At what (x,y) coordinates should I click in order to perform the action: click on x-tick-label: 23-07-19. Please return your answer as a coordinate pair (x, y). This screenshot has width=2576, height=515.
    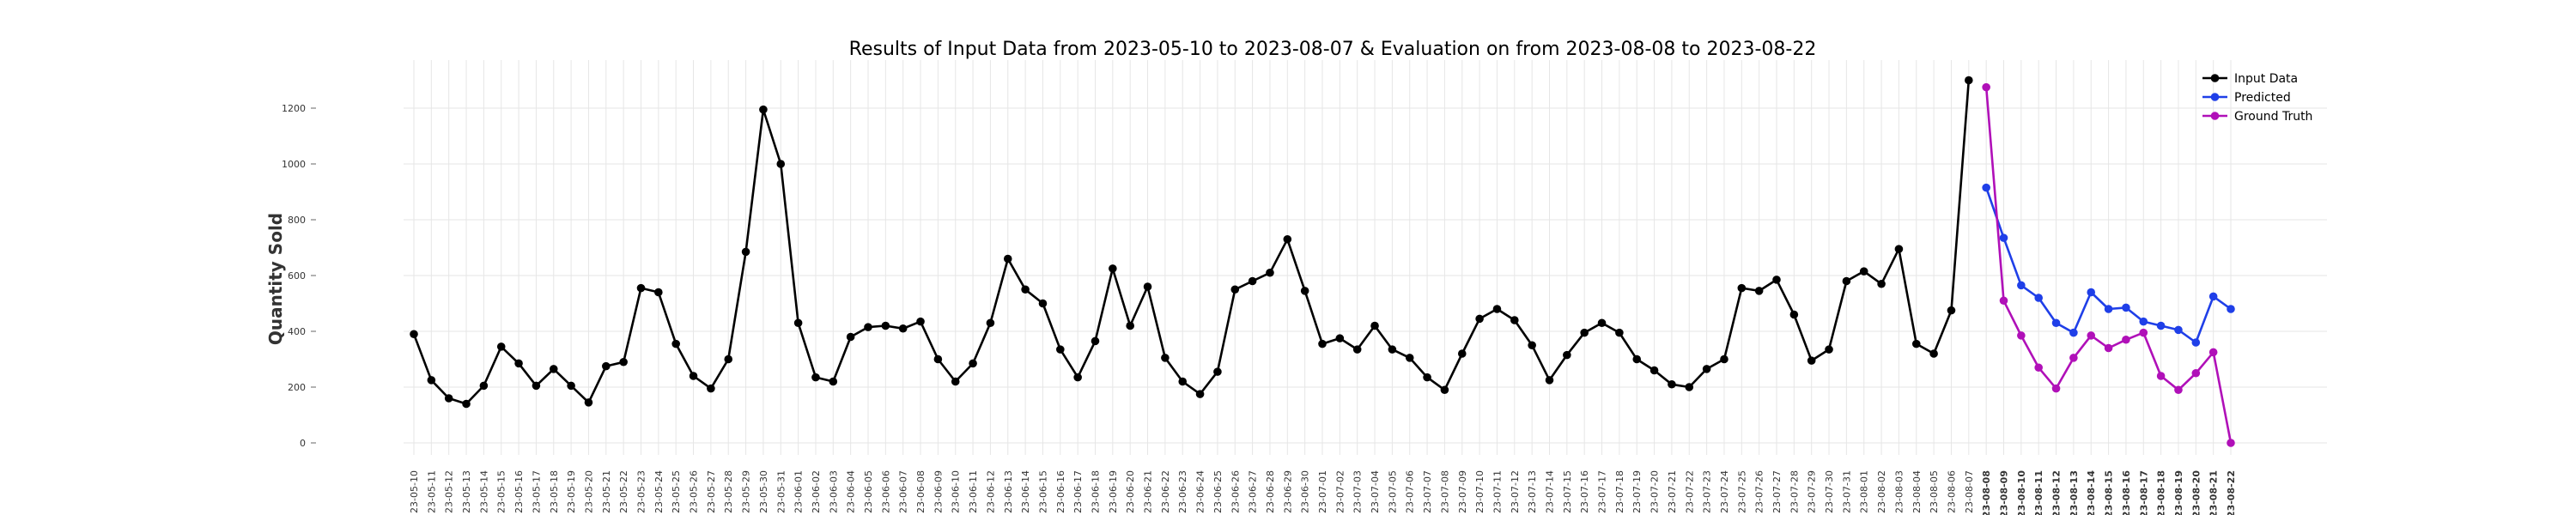
    Looking at the image, I should click on (1637, 491).